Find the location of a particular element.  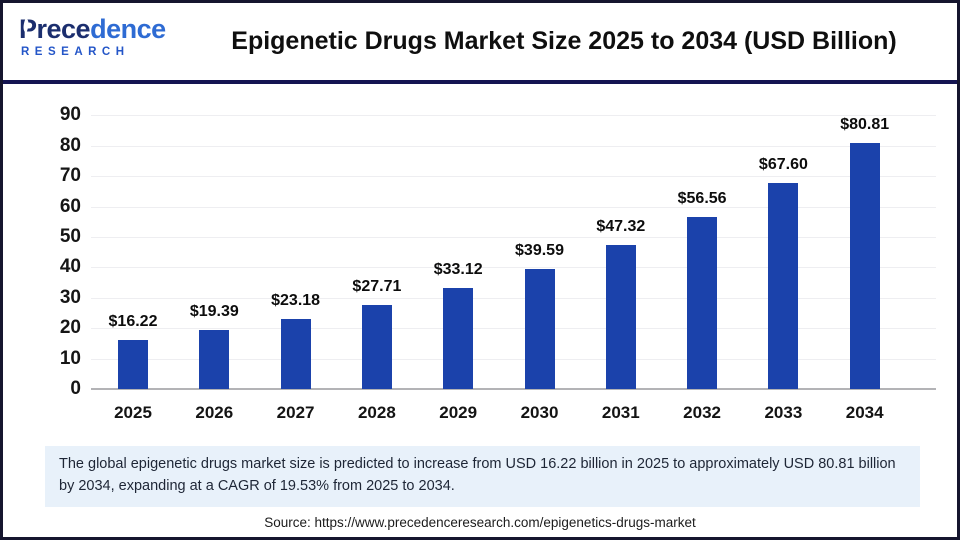

bar-2032 is located at coordinates (702, 303).